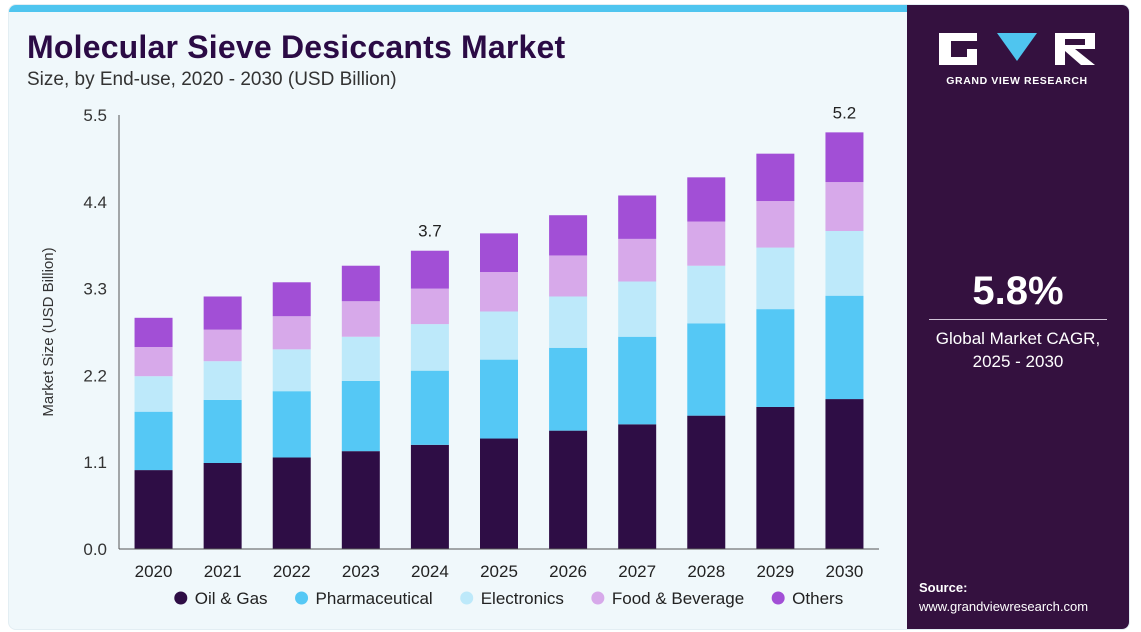 The image size is (1141, 632). What do you see at coordinates (1018, 291) in the screenshot?
I see `cagr-value: 5.8%` at bounding box center [1018, 291].